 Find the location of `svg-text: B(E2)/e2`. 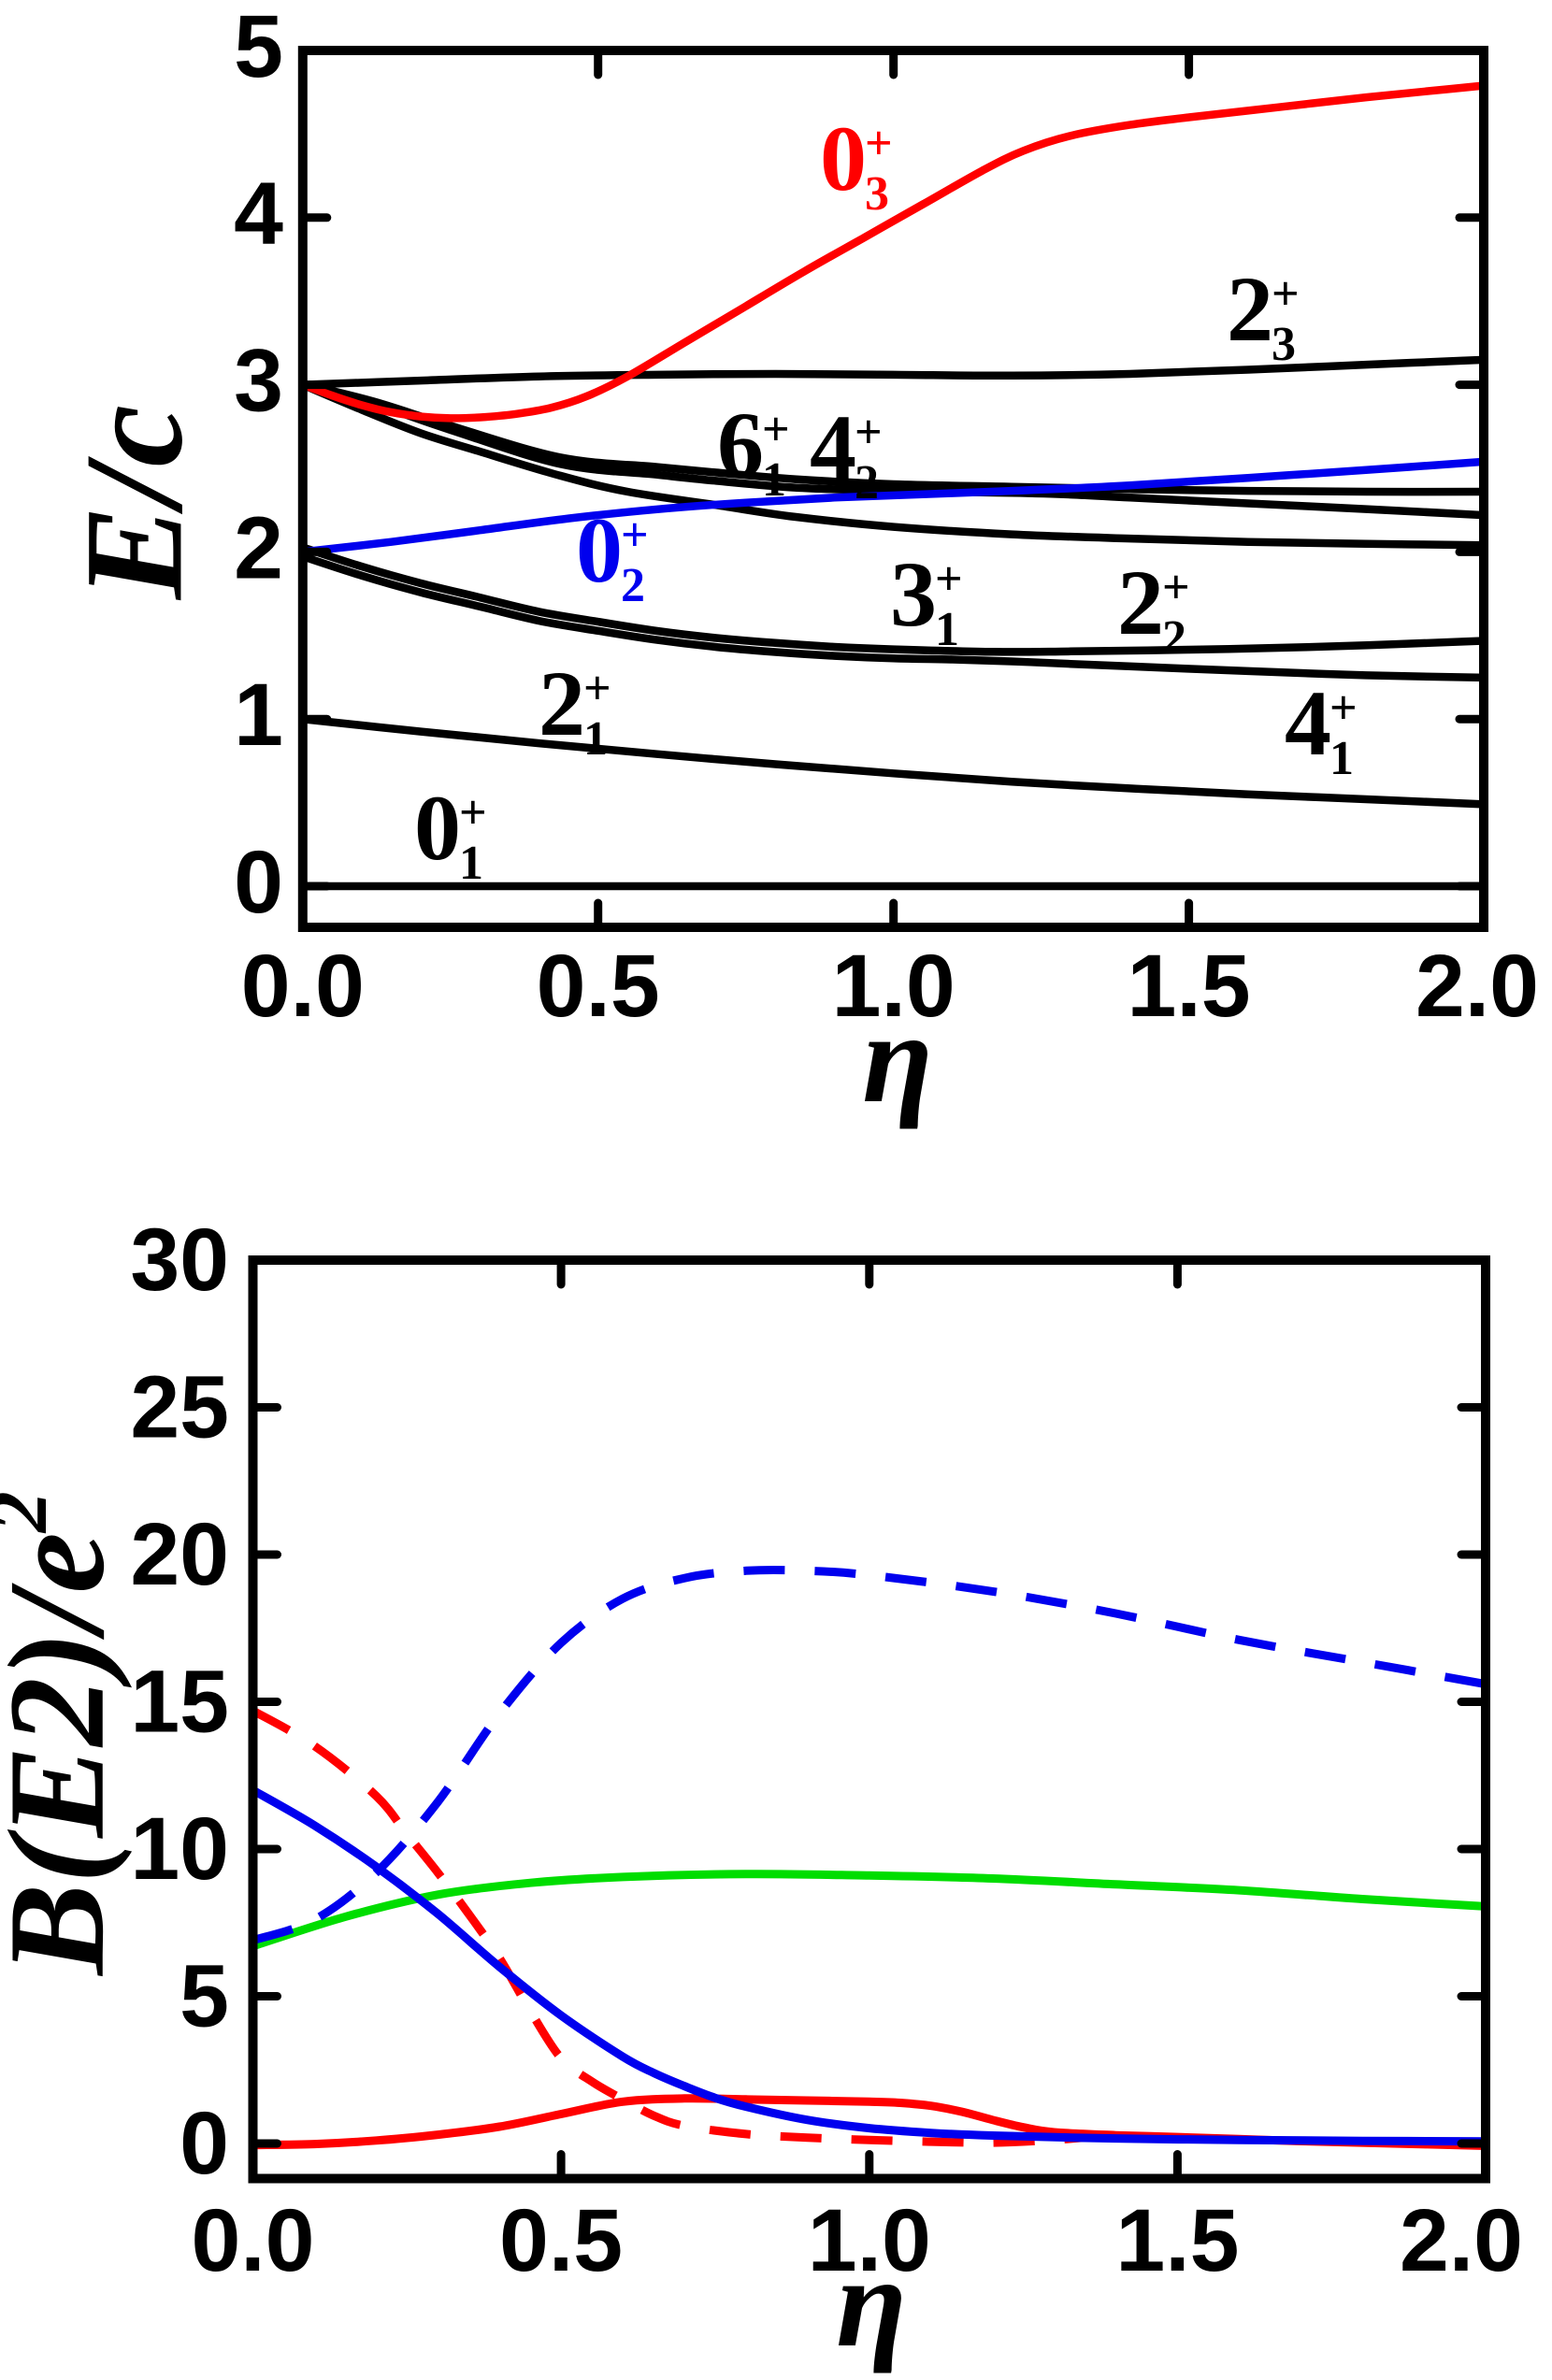

svg-text: B(E2)/e2 is located at coordinates (66, 1734).